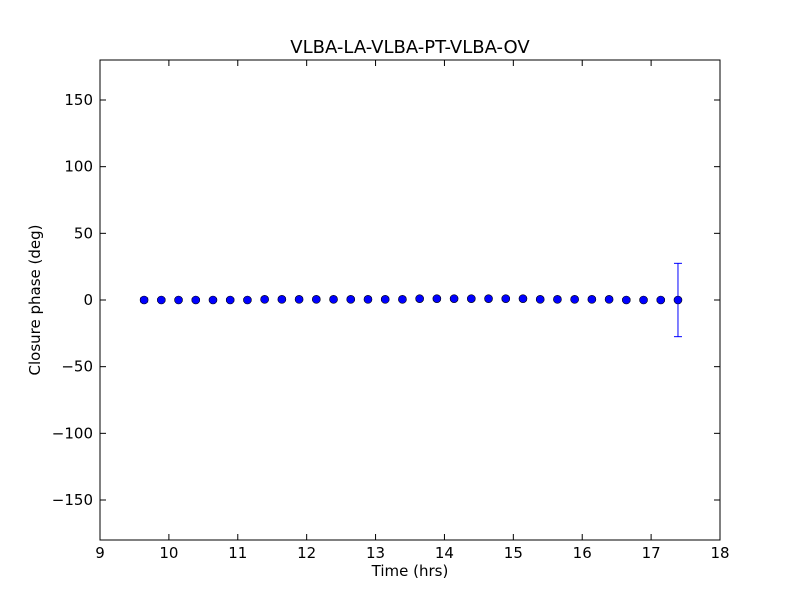 This screenshot has height=600, width=800. What do you see at coordinates (237, 553) in the screenshot?
I see `x-tick-label: 11` at bounding box center [237, 553].